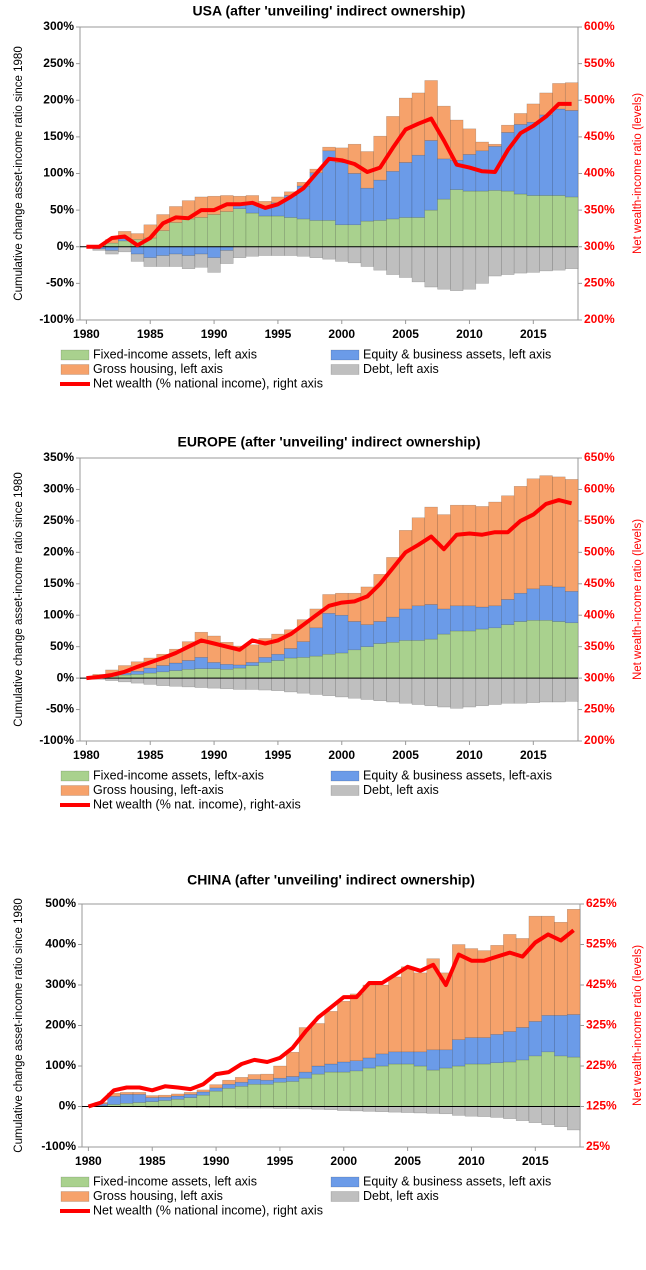  I want to click on y-tick-label: 0%, so click(68, 1106).